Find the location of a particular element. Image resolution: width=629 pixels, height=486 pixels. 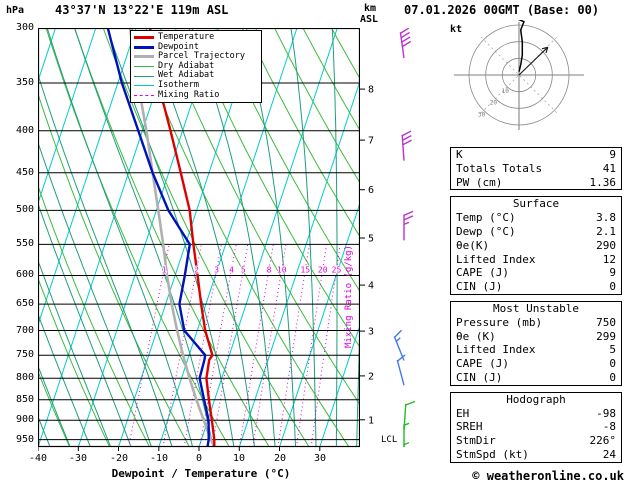

stats-row: EH -98 is located at coordinates (536, 414).